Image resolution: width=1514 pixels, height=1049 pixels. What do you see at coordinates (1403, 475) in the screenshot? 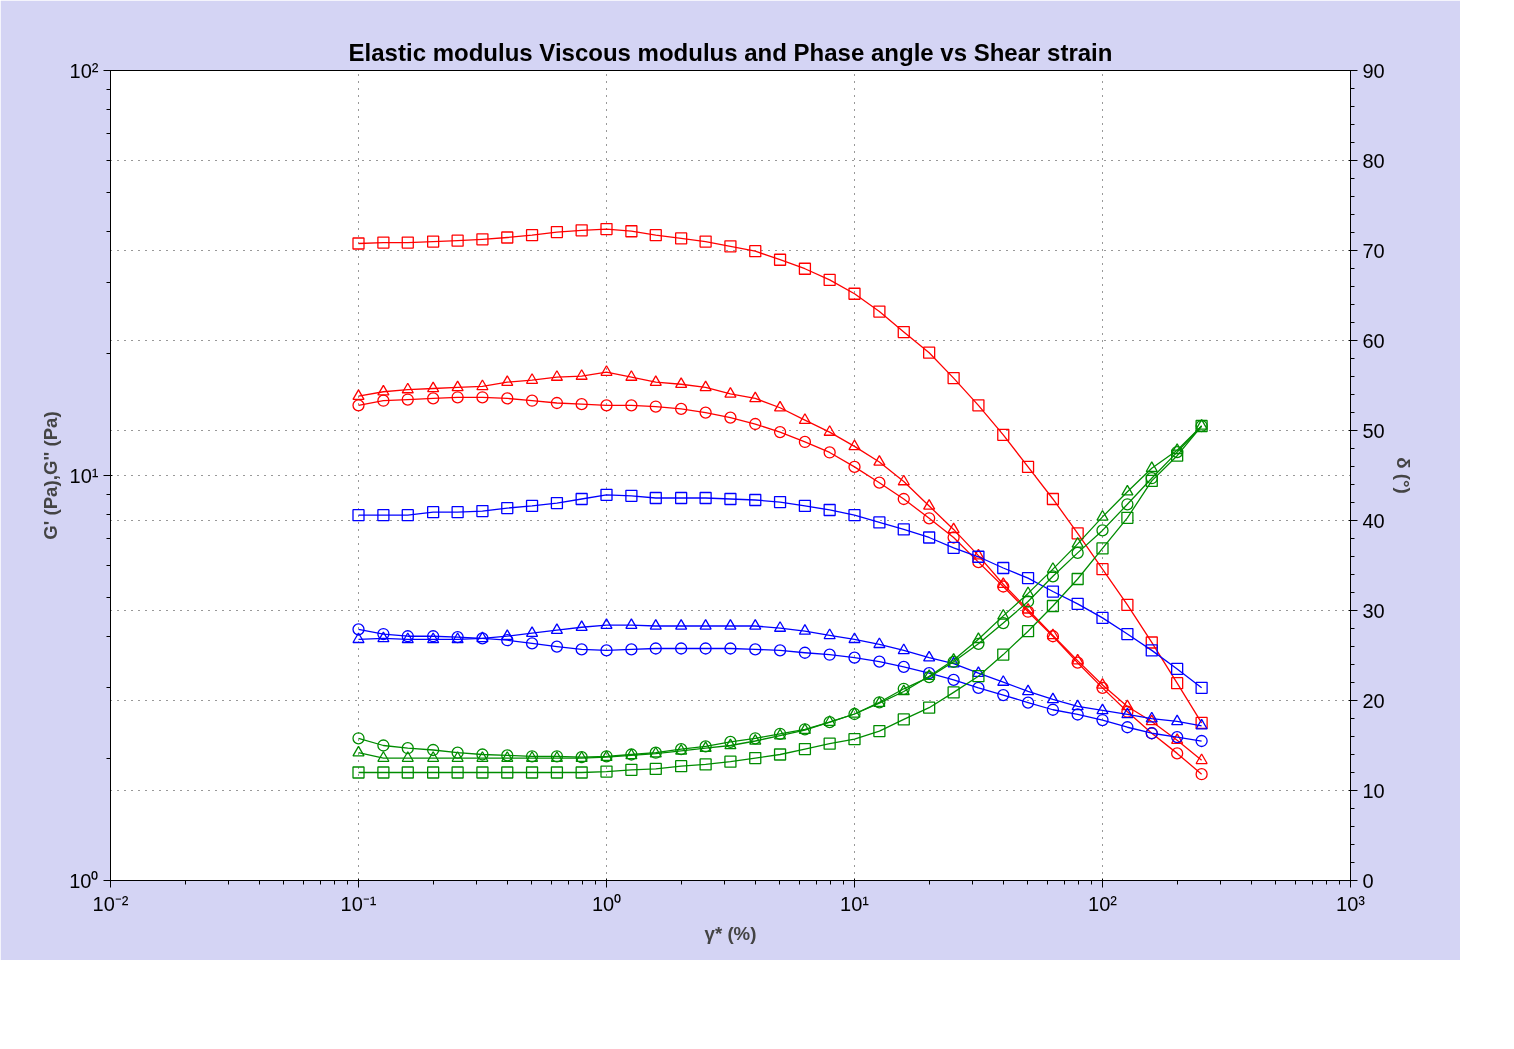
I see `y2-axis-title: δ (°)` at bounding box center [1403, 475].